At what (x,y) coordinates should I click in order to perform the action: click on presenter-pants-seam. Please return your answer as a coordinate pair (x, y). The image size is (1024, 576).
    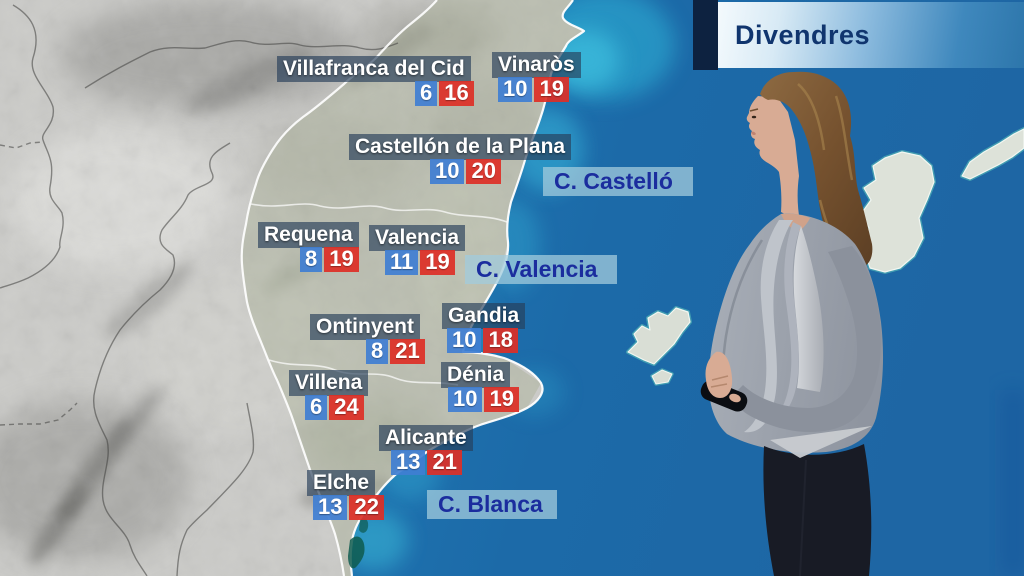
    Looking at the image, I should click on (803, 517).